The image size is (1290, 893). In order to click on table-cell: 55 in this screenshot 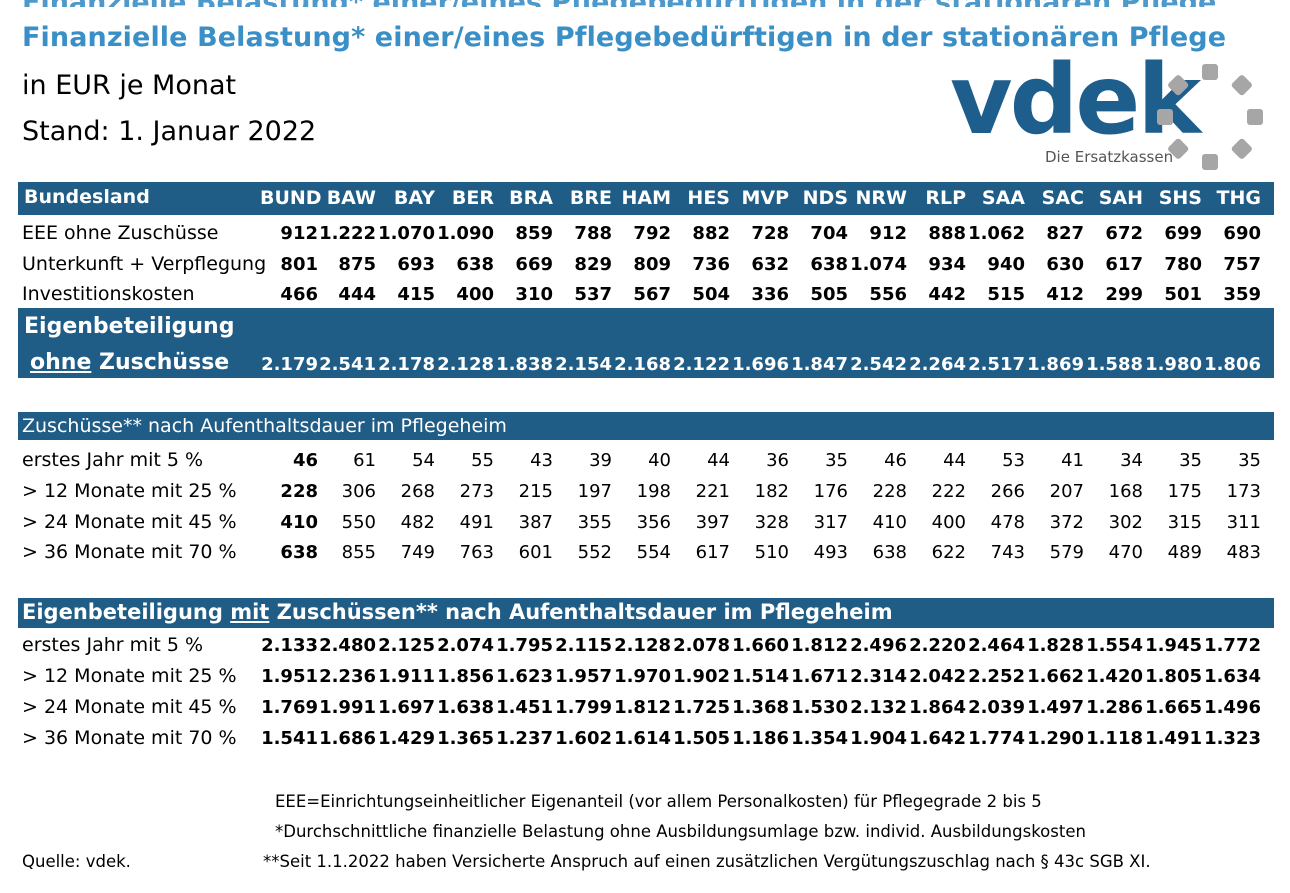, I will do `click(482, 460)`.